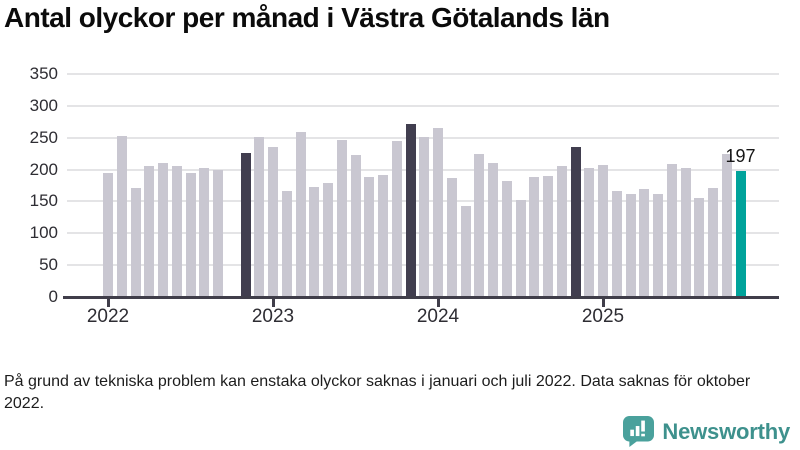 The height and width of the screenshot is (450, 800). What do you see at coordinates (53, 296) in the screenshot?
I see `y-tick-label-0: 0` at bounding box center [53, 296].